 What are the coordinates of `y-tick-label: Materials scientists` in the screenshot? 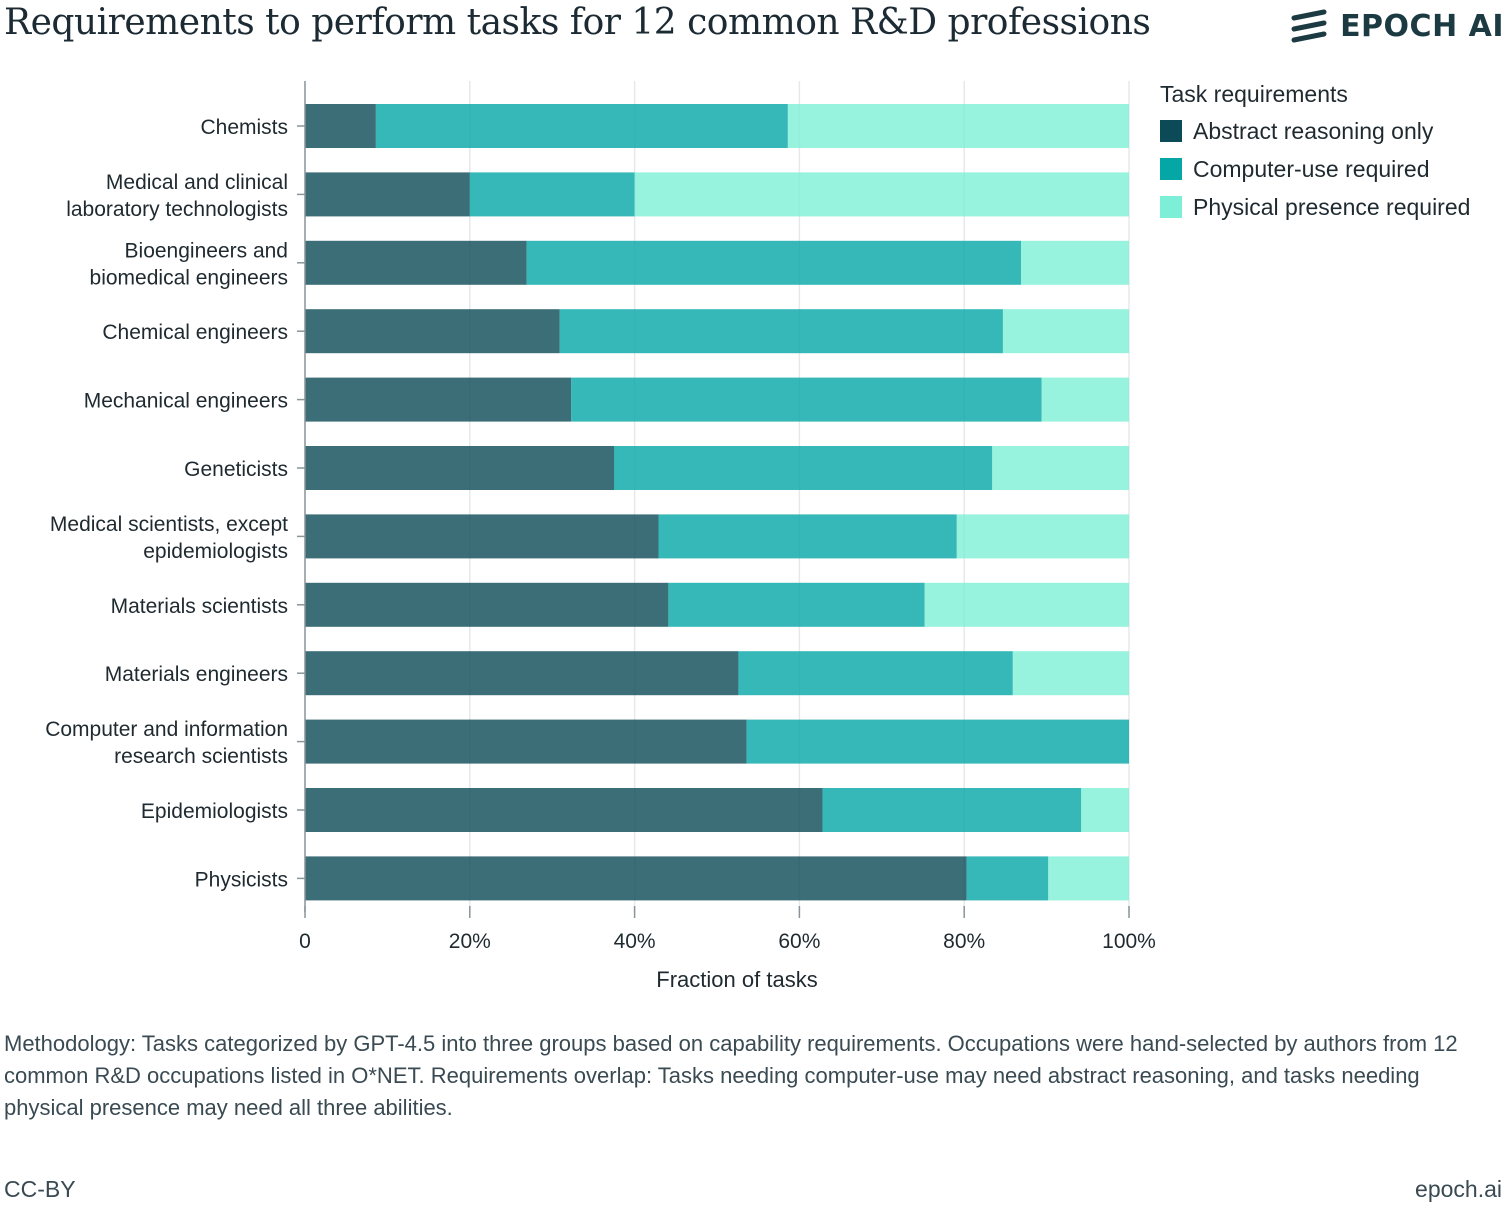 It's located at (199, 606).